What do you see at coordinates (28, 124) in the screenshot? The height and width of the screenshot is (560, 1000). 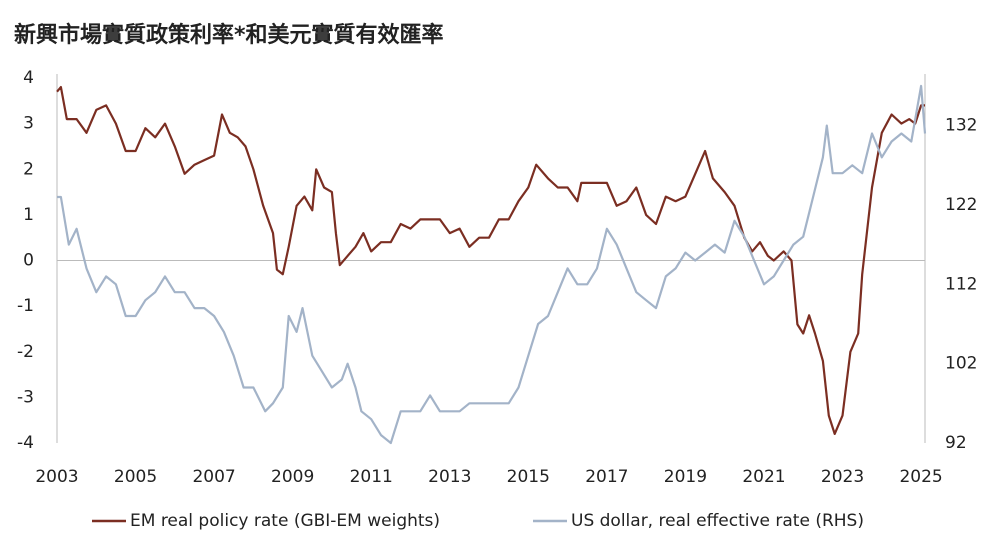 I see `y-tick-label: 3` at bounding box center [28, 124].